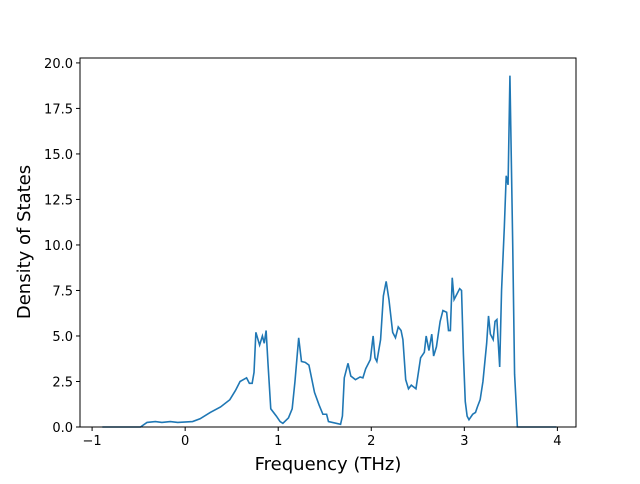  I want to click on y-tick-label: 15.0, so click(58, 155).